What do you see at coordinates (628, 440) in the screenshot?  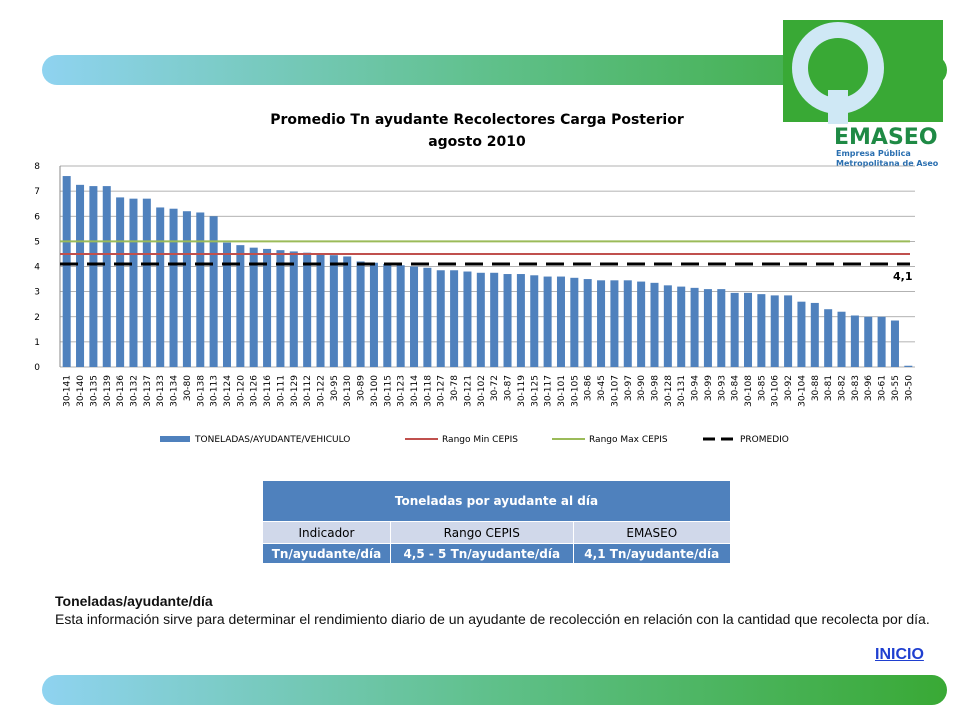 I see `legend-label: Rango Max CEPIS` at bounding box center [628, 440].